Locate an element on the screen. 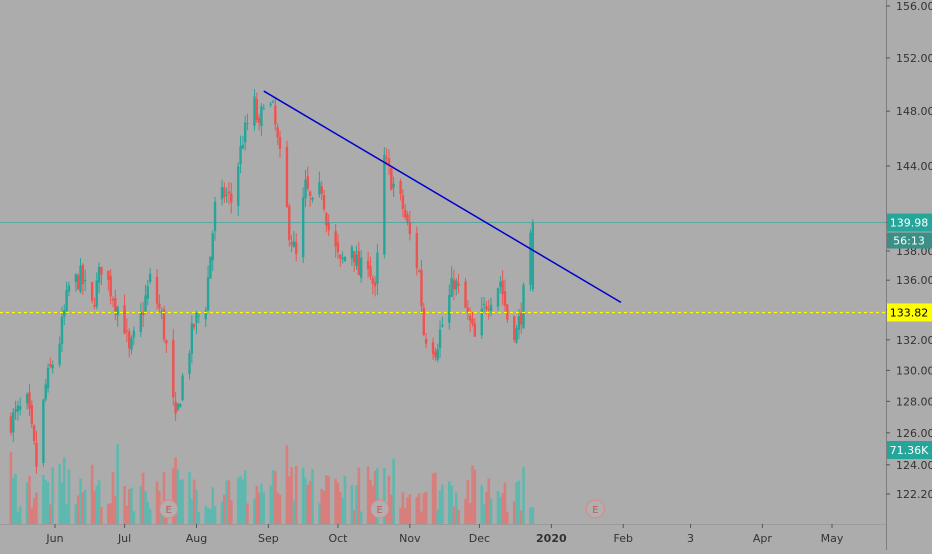 The image size is (932, 554). time-axis-label: Oct is located at coordinates (338, 538).